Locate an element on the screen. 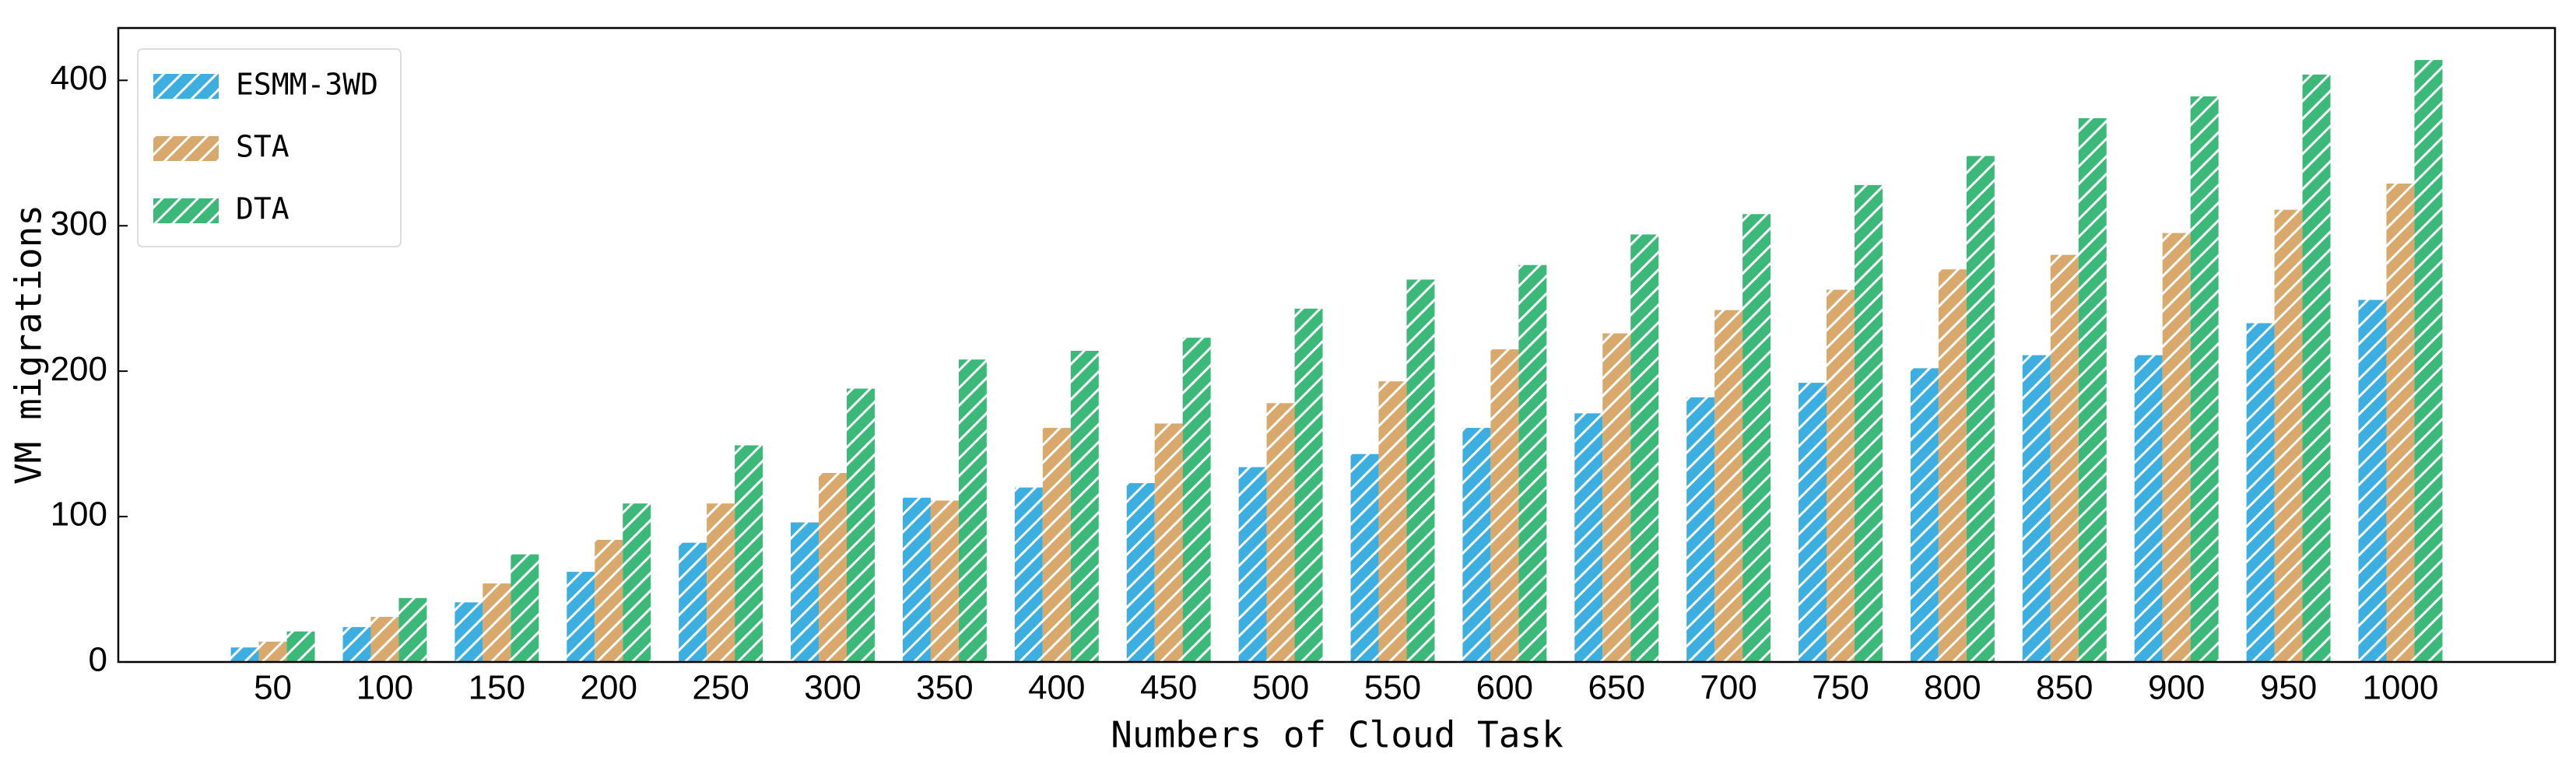 The height and width of the screenshot is (767, 2576). legend-label: STA is located at coordinates (263, 147).